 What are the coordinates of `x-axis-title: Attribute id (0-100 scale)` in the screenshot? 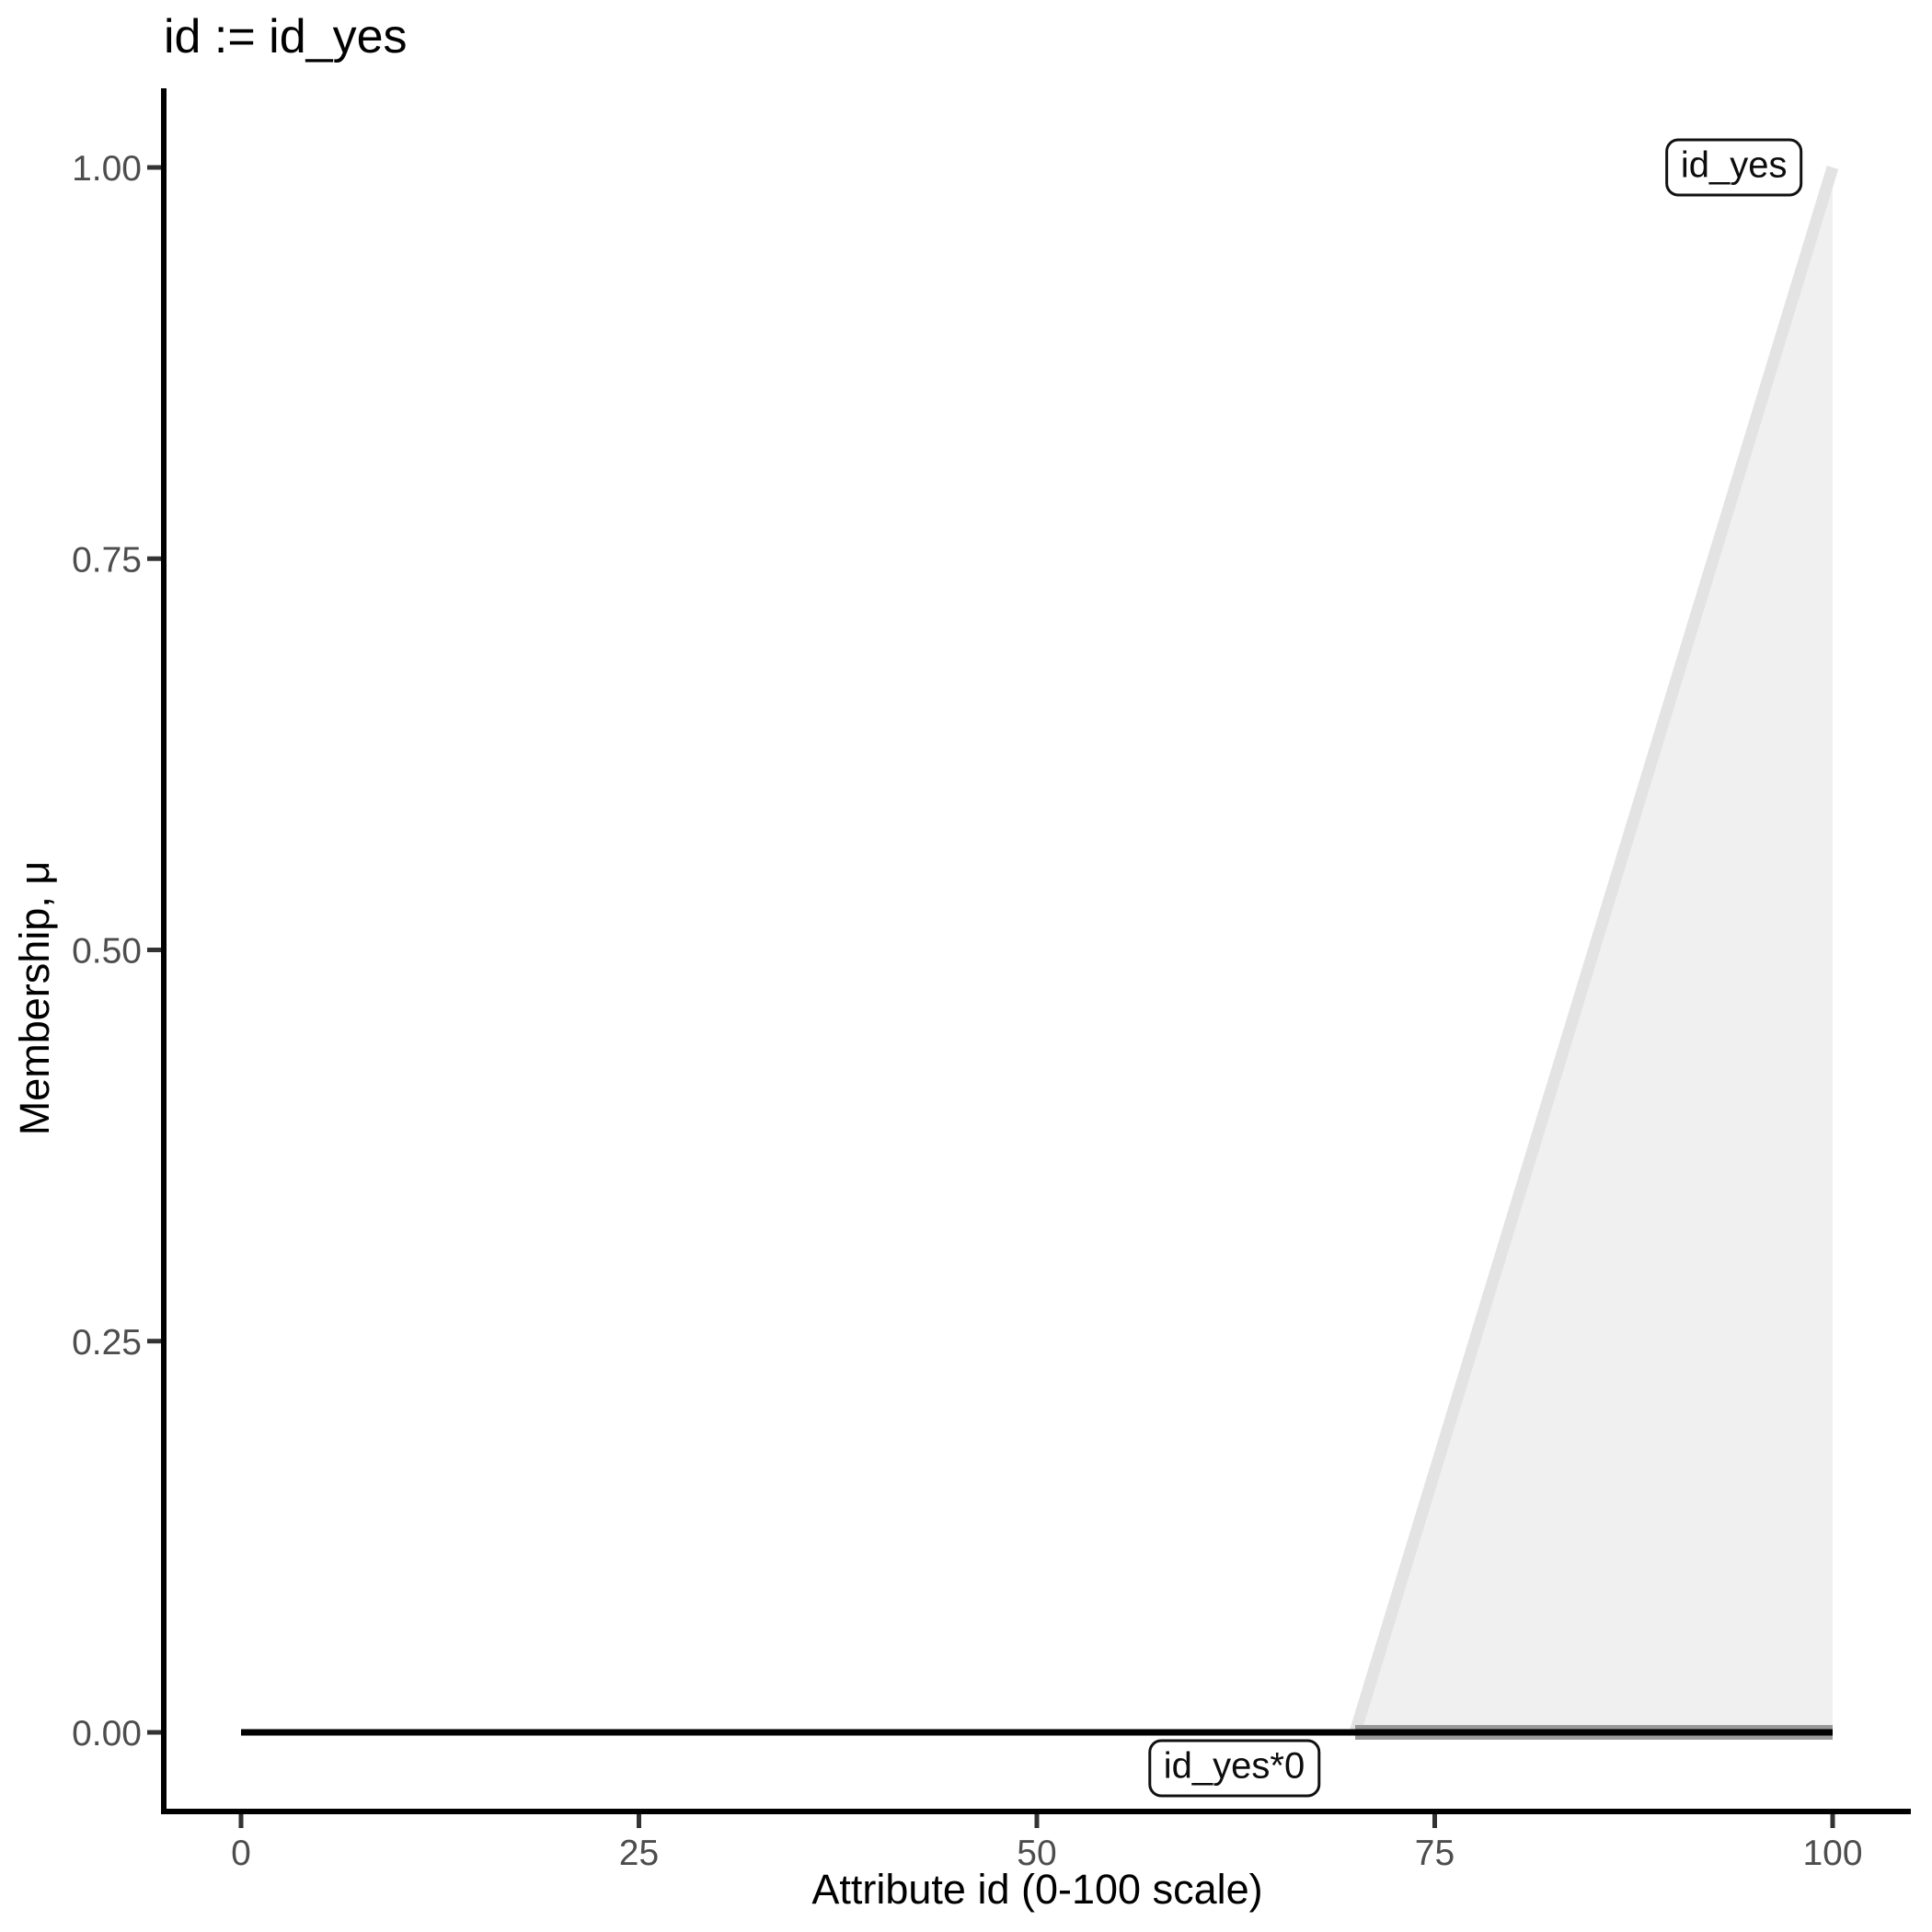 It's located at (1037, 1890).